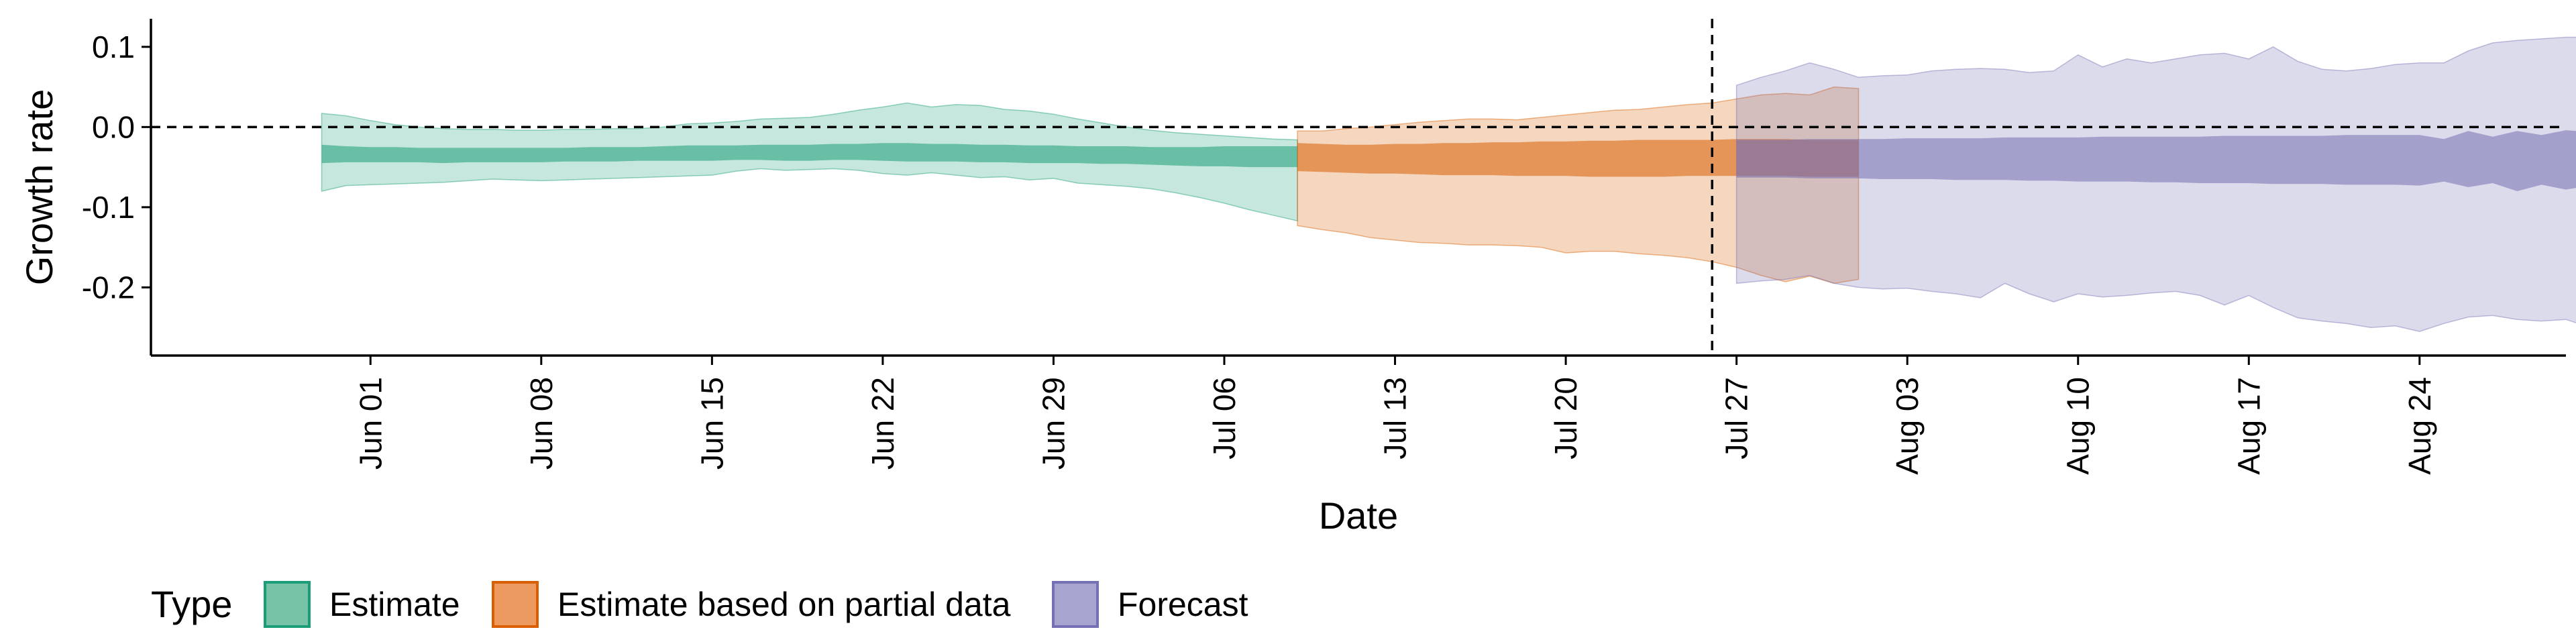  Describe the element at coordinates (370, 423) in the screenshot. I see `x-tick-label: Jun 01` at that location.